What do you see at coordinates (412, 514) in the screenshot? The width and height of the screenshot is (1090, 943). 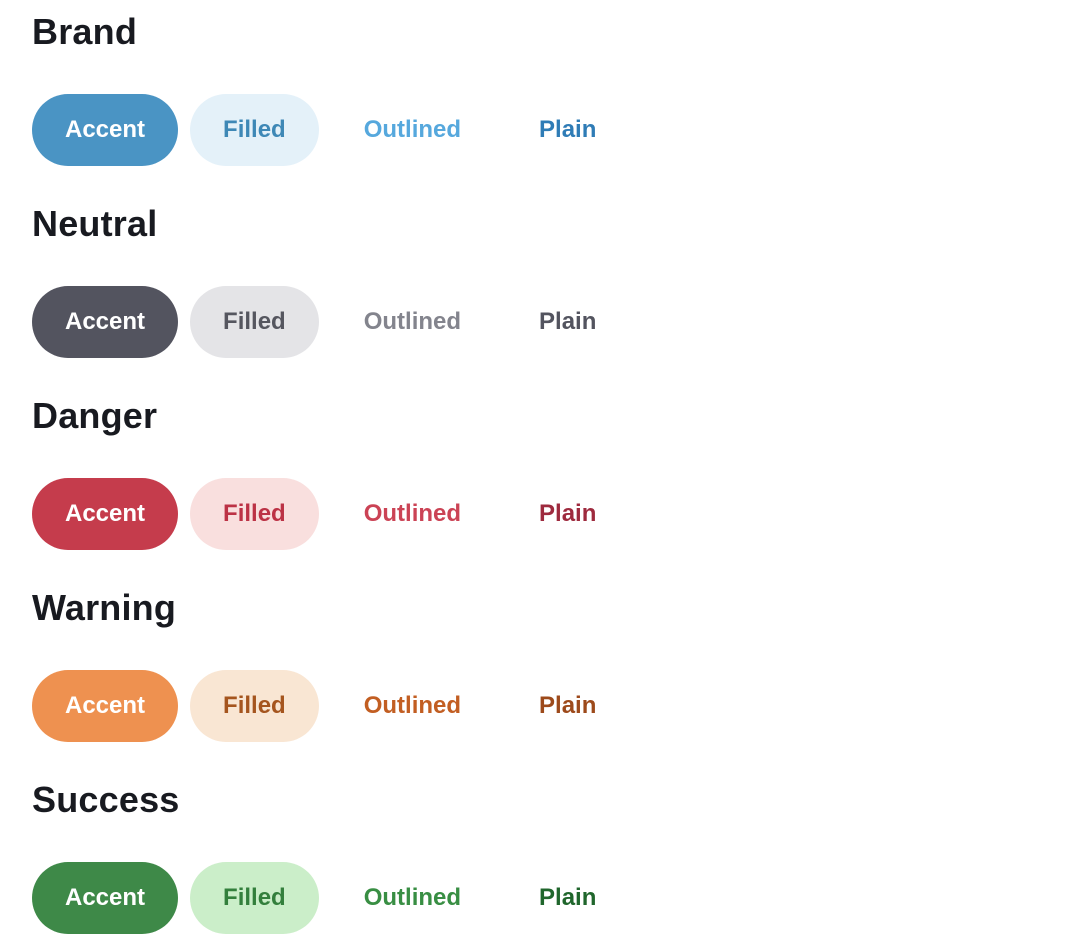 I see `danger-outlined-button: Outlined` at bounding box center [412, 514].